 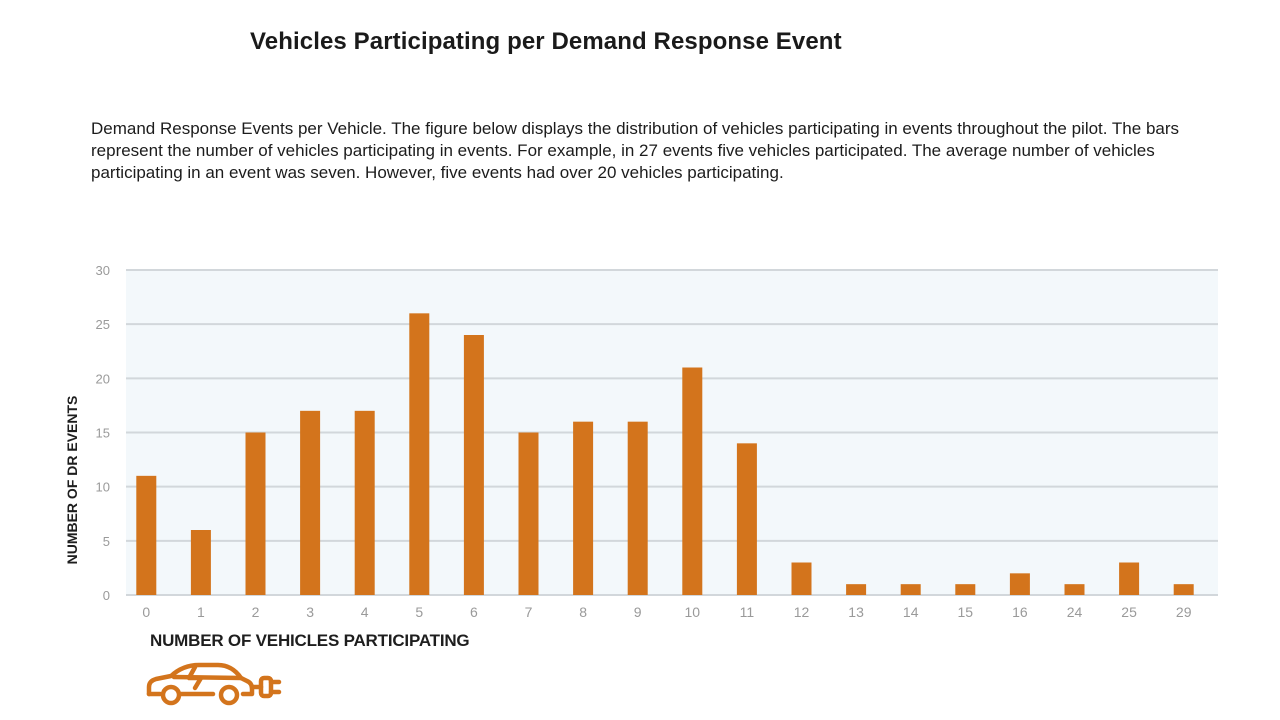 What do you see at coordinates (256, 612) in the screenshot?
I see `x-tick-label: 2` at bounding box center [256, 612].